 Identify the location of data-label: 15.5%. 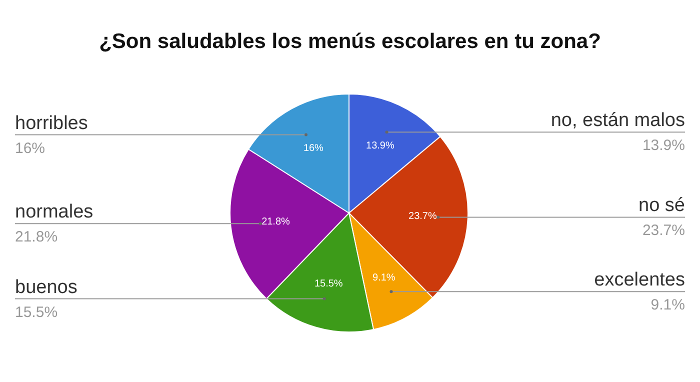
(328, 284).